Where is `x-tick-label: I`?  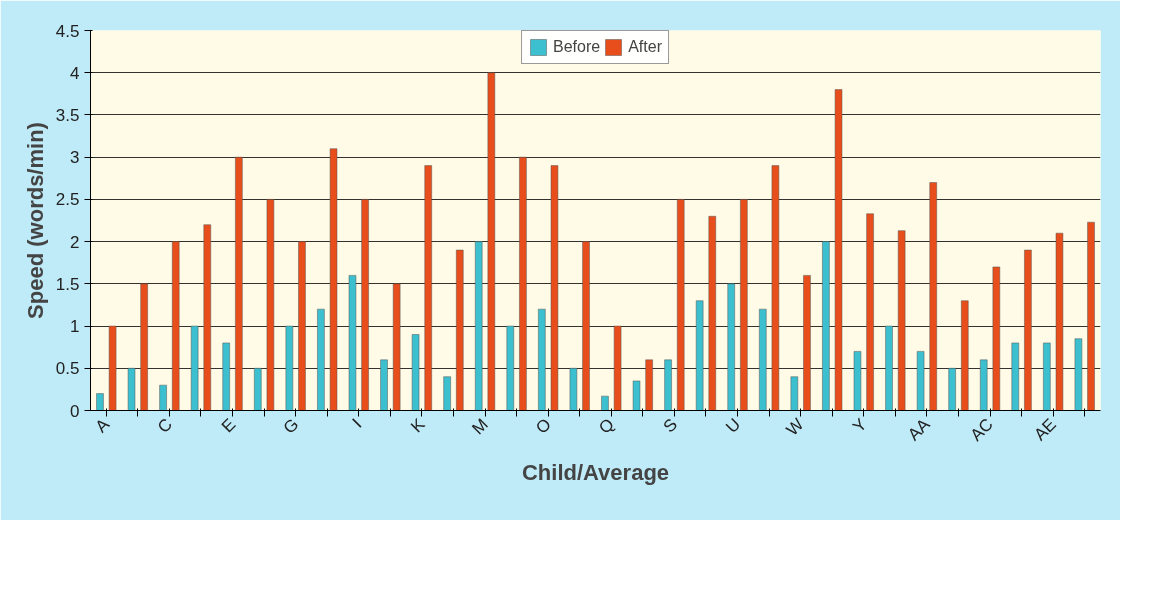 x-tick-label: I is located at coordinates (357, 423).